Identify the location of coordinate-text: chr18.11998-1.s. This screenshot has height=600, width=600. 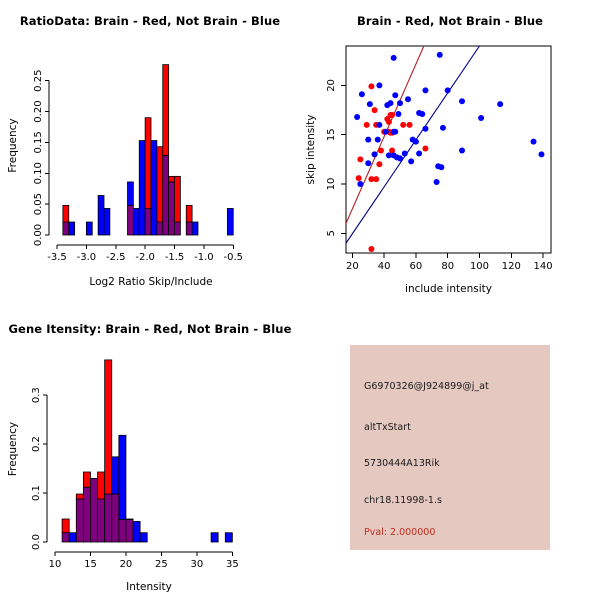
(403, 500).